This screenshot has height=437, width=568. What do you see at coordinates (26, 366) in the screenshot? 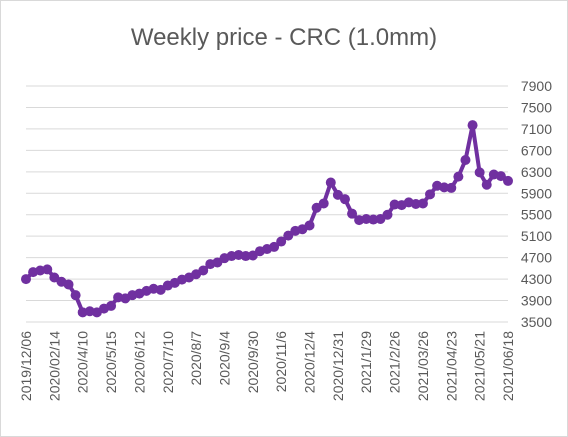
I see `x-tick-label: 2019/12/06` at bounding box center [26, 366].